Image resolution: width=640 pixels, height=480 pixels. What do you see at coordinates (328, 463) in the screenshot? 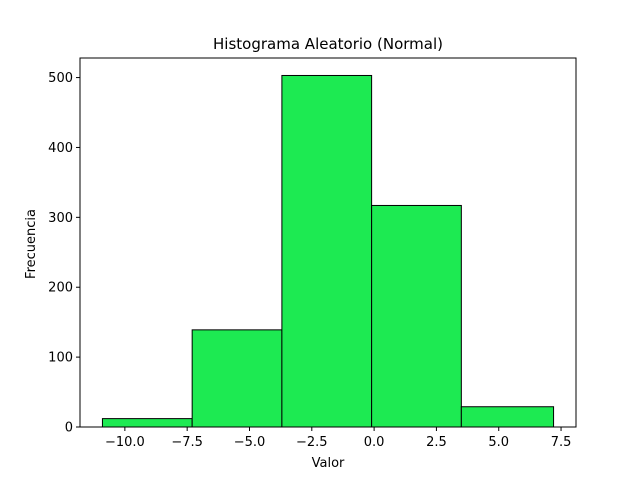
I see `x-axis-label: Valor` at bounding box center [328, 463].